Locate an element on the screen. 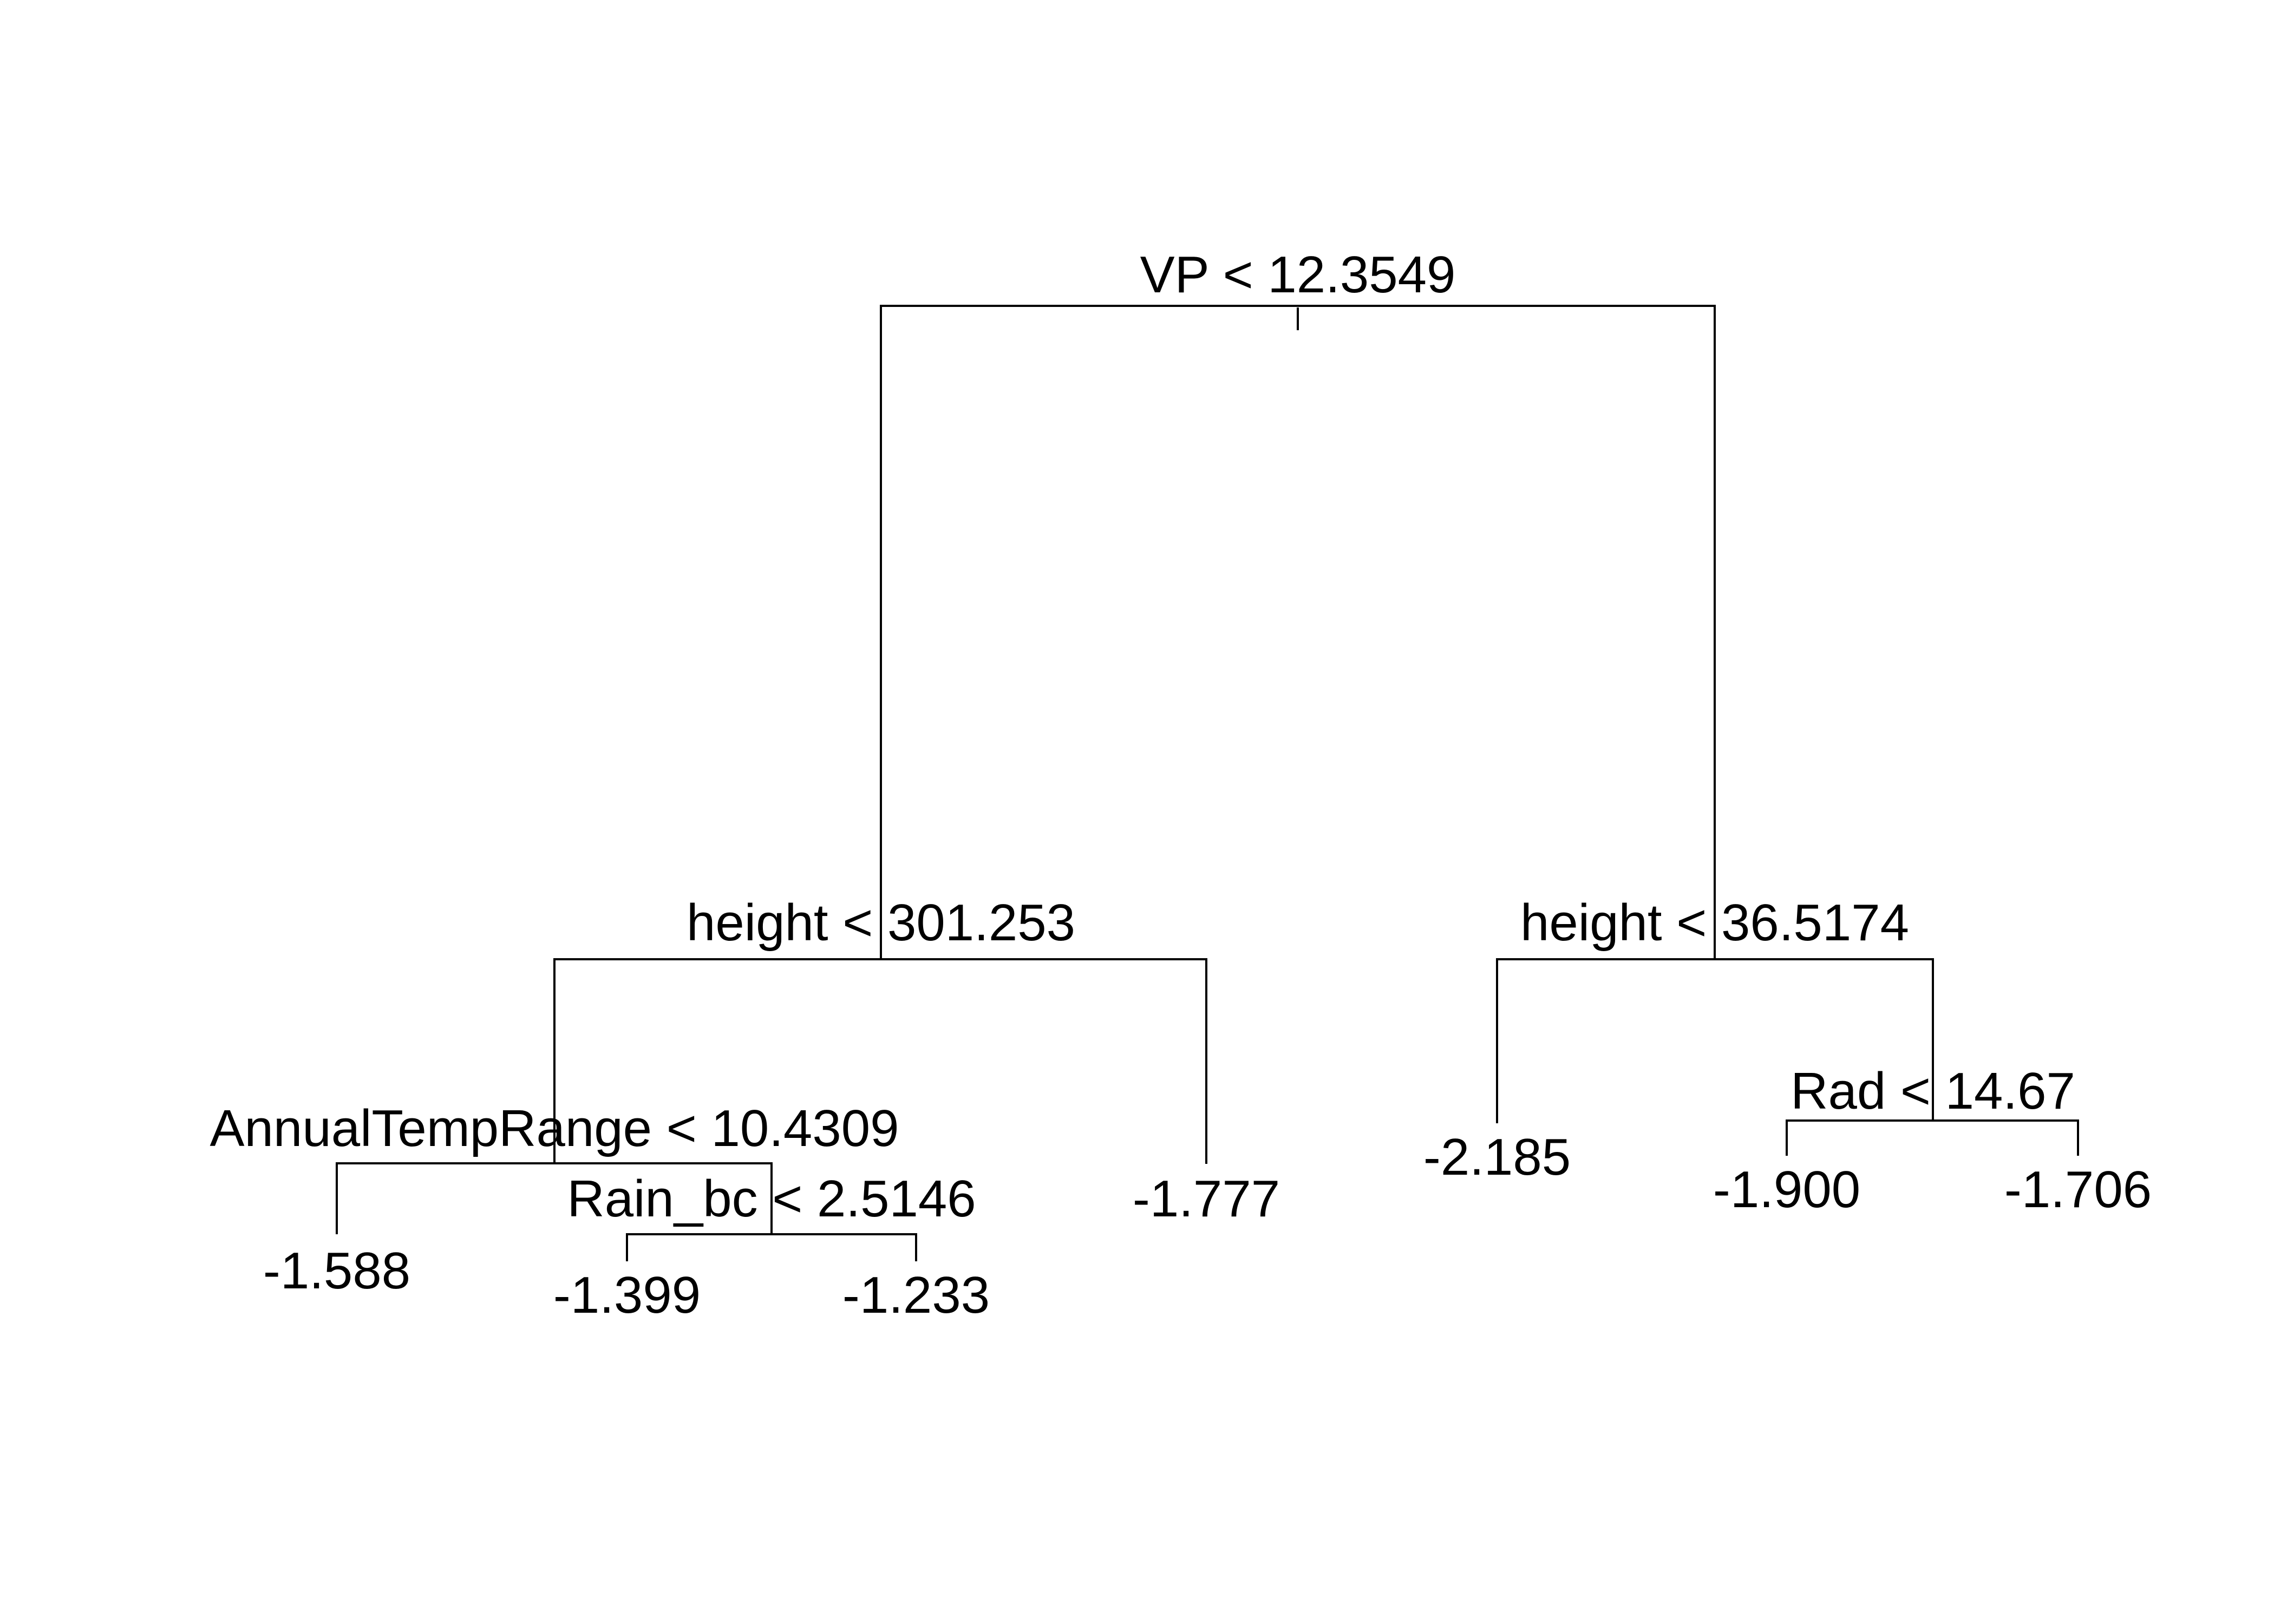 Image resolution: width=2274 pixels, height=1624 pixels. leaf-value: -1.588 is located at coordinates (337, 1271).